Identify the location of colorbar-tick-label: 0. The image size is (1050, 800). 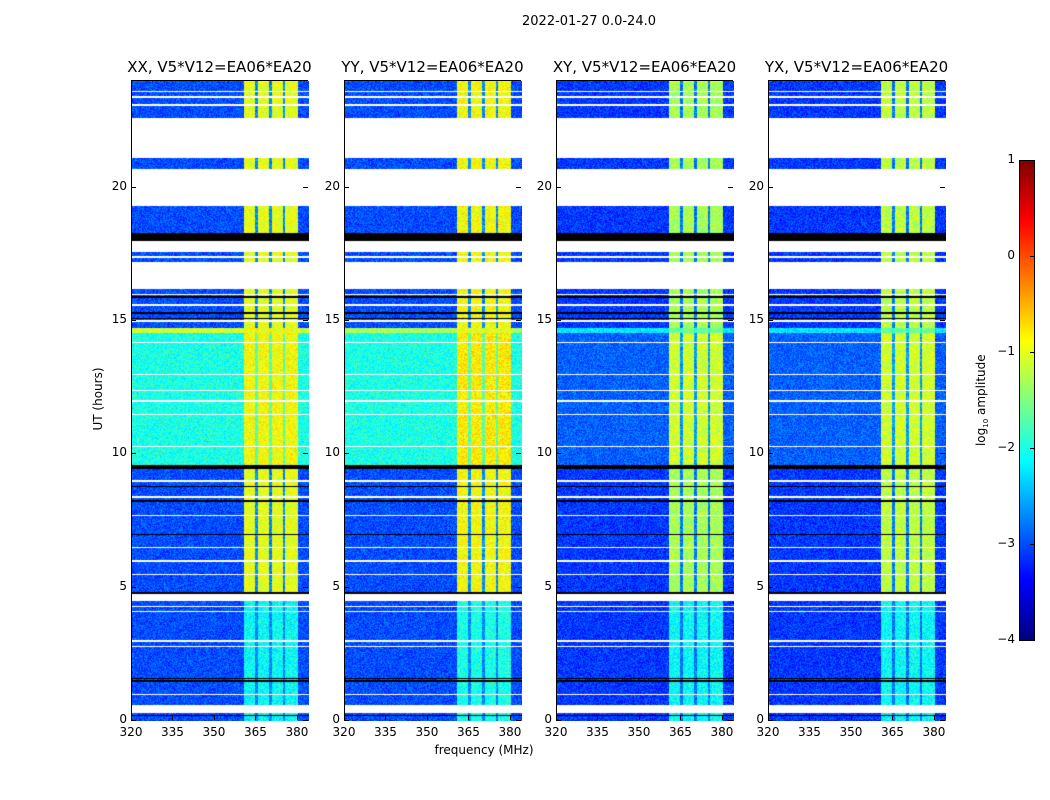
(1011, 255).